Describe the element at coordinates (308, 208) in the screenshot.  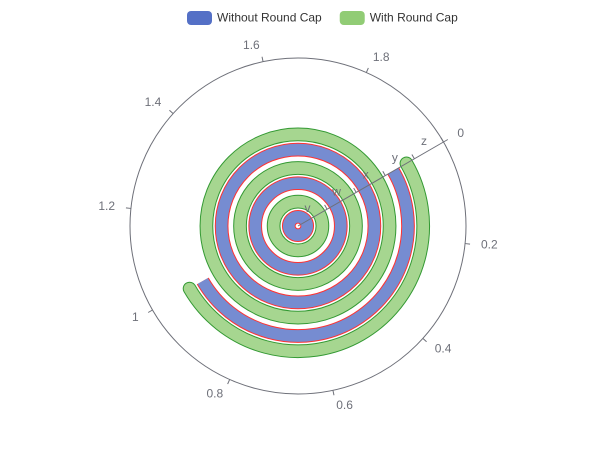
I see `radius-tick-label: v` at that location.